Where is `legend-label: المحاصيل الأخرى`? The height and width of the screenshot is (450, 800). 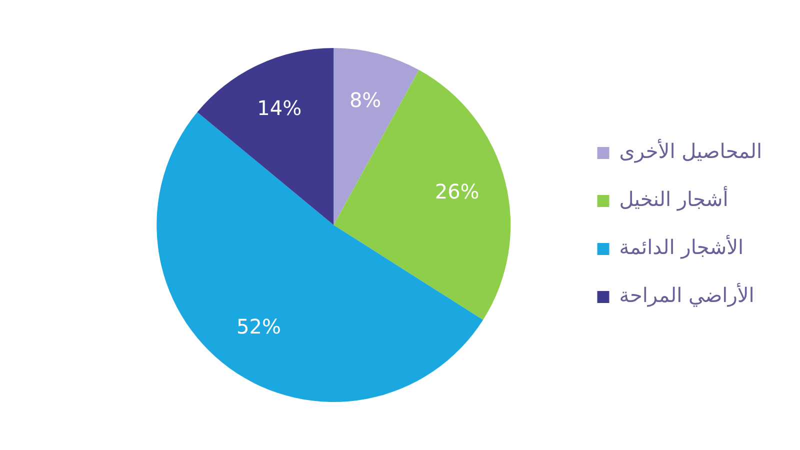
legend-label: المحاصيل الأخرى is located at coordinates (690, 151).